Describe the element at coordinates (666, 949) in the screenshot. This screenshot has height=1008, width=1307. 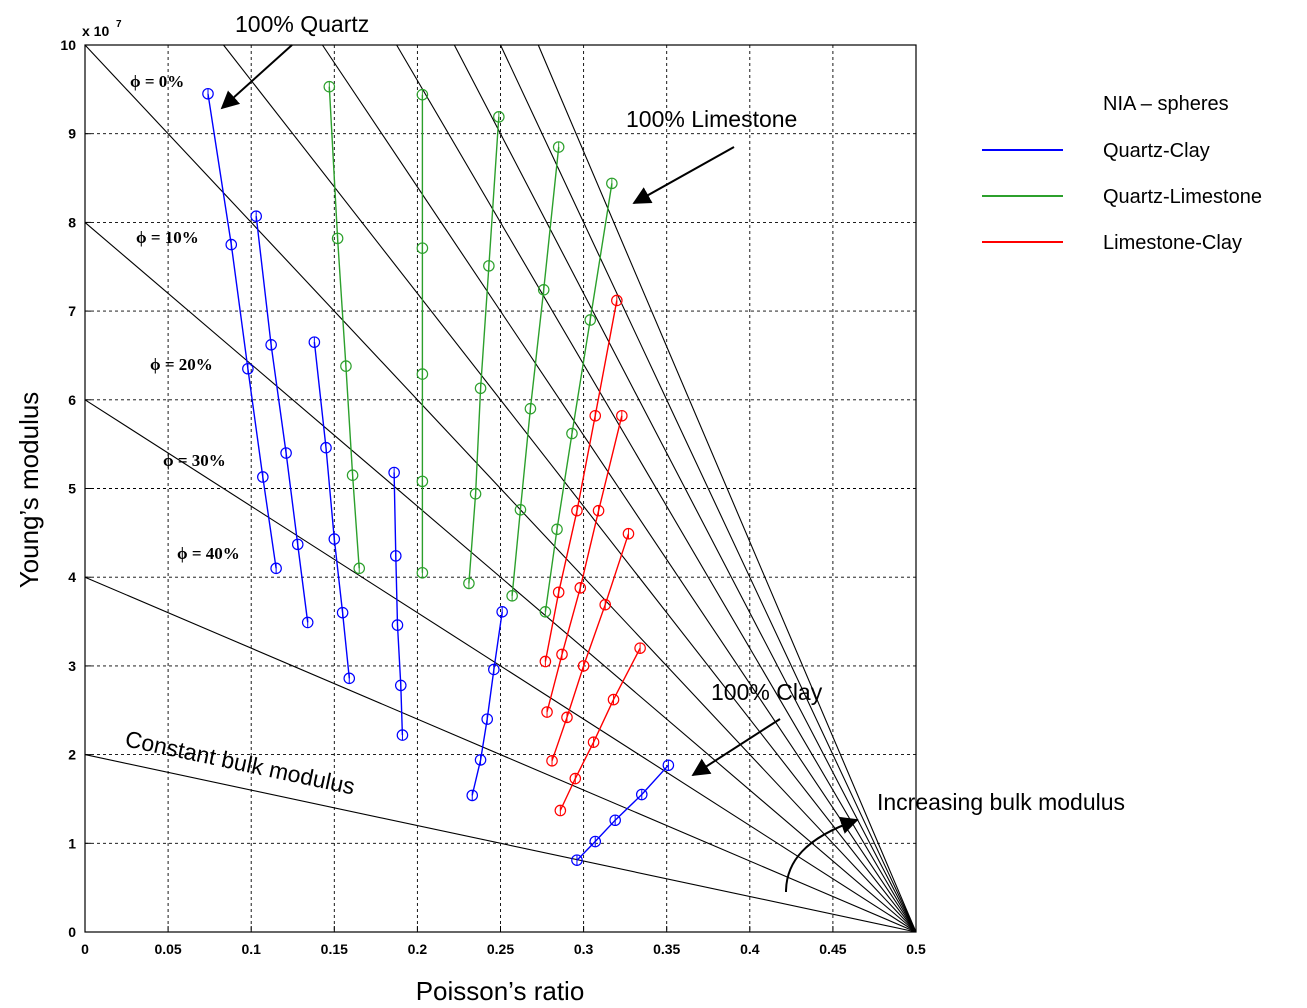
I see `x-tick-label: 0.35` at that location.